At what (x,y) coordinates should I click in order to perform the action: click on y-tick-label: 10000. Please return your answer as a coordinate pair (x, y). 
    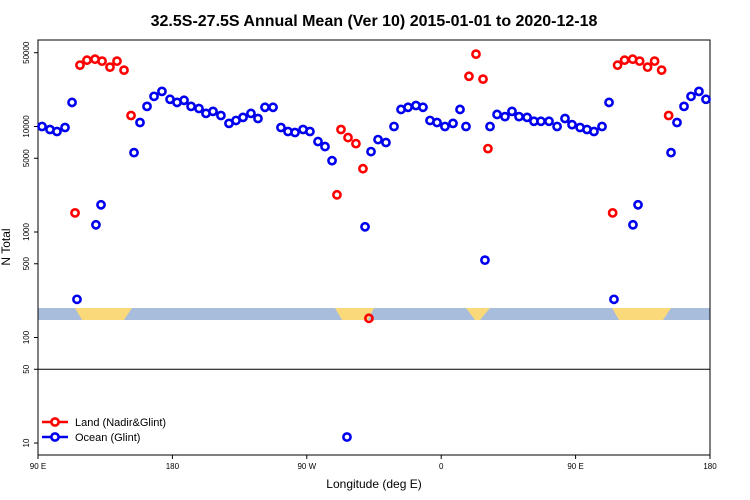
    Looking at the image, I should click on (26, 126).